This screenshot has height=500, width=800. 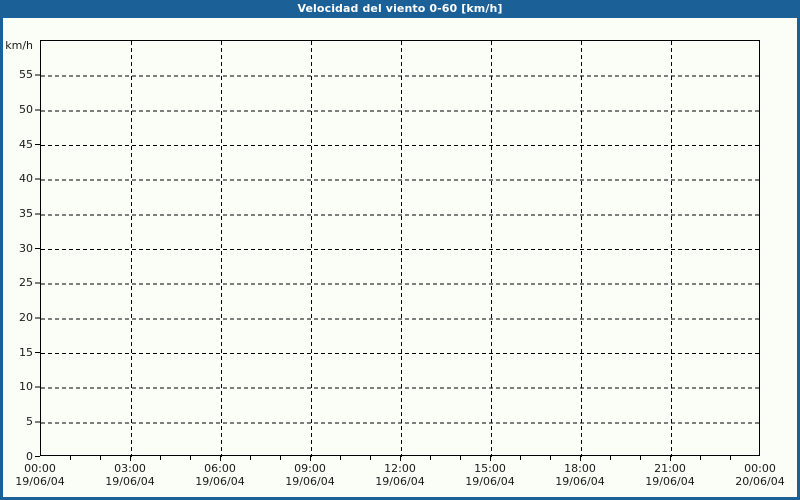 I want to click on x-axis-tick-label: 03:00 19/06/04, so click(x=130, y=475).